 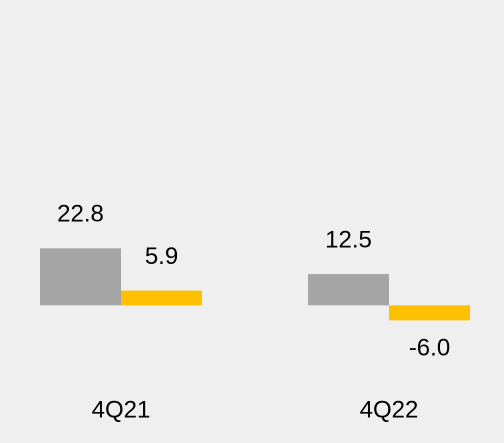 What do you see at coordinates (161, 256) in the screenshot?
I see `data-label: 5.9` at bounding box center [161, 256].